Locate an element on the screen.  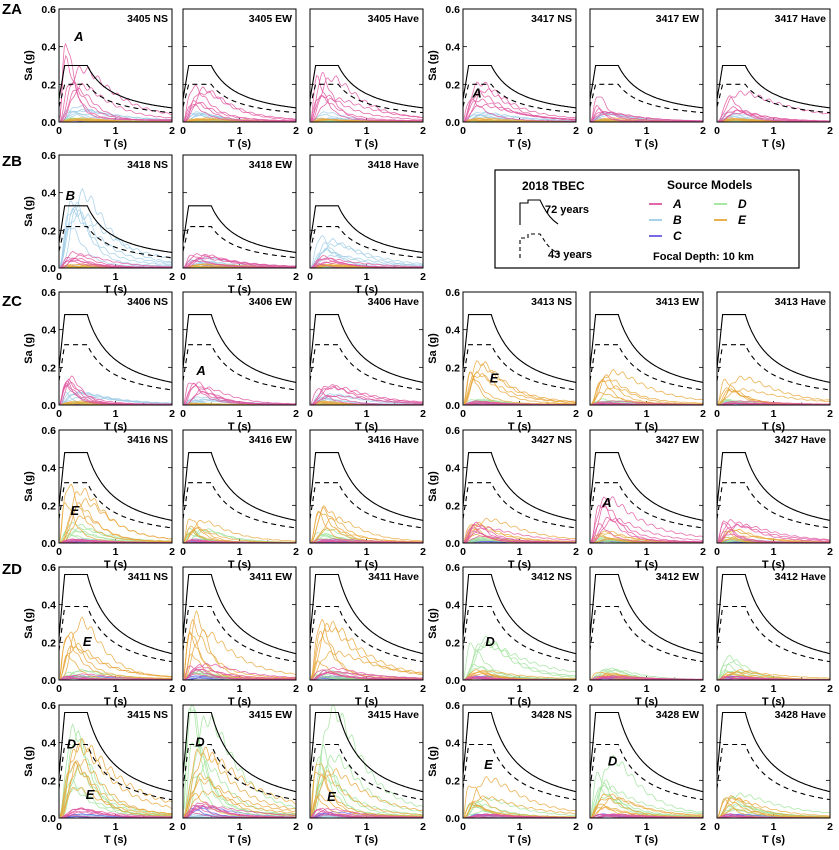
panel-3412-ns: 3412 NS 0 1 2 T (s) 0.0 0.2 0.4 0.6 Sa (g) D is located at coordinates (503, 635).